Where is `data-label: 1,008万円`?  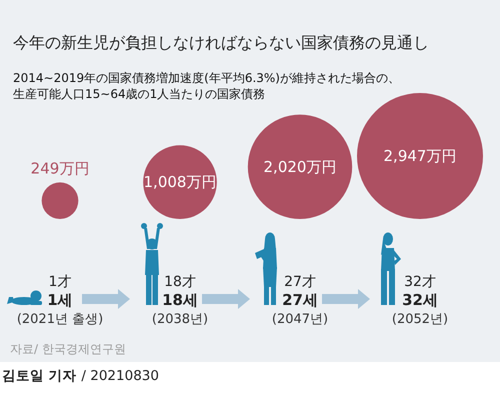
data-label: 1,008万円 is located at coordinates (180, 182).